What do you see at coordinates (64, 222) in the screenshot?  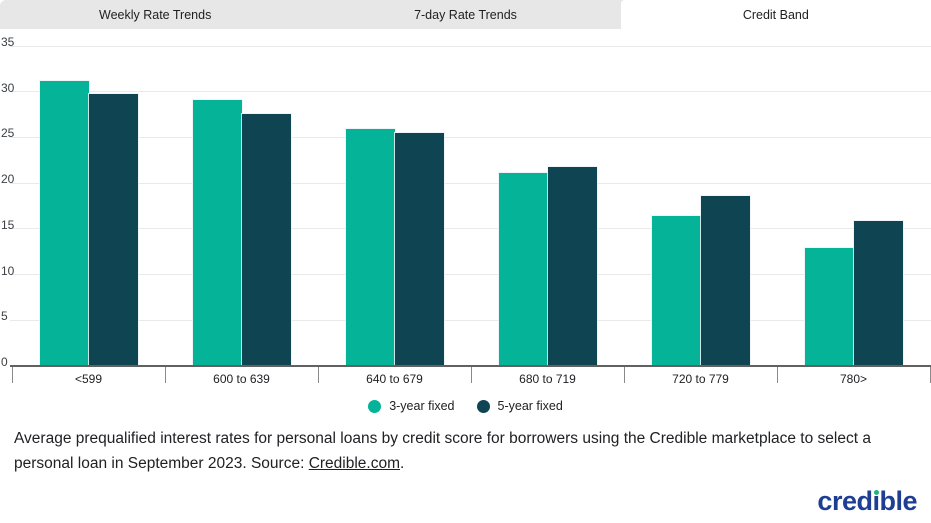 I see `bar-3-year-fixed-<599` at bounding box center [64, 222].